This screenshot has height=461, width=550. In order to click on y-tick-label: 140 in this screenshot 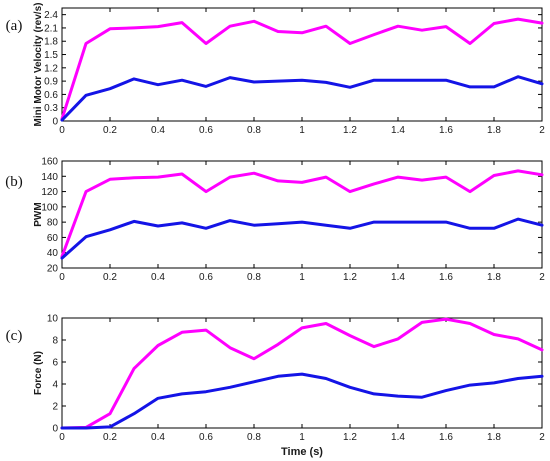, I will do `click(49, 177)`.